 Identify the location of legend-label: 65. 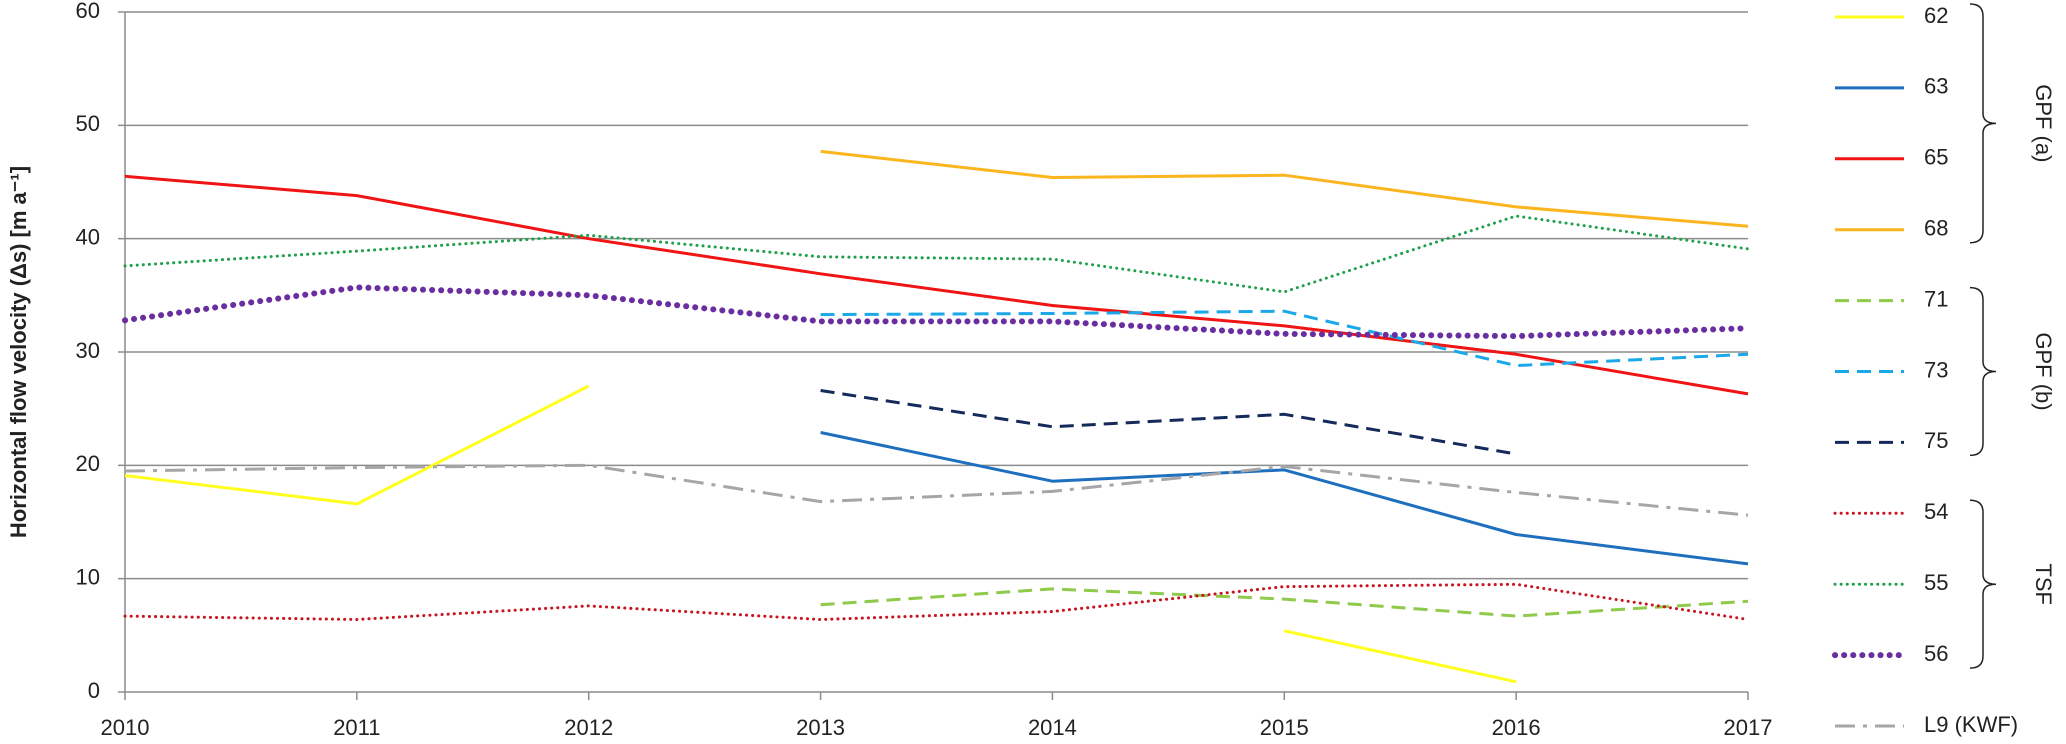
(1936, 157).